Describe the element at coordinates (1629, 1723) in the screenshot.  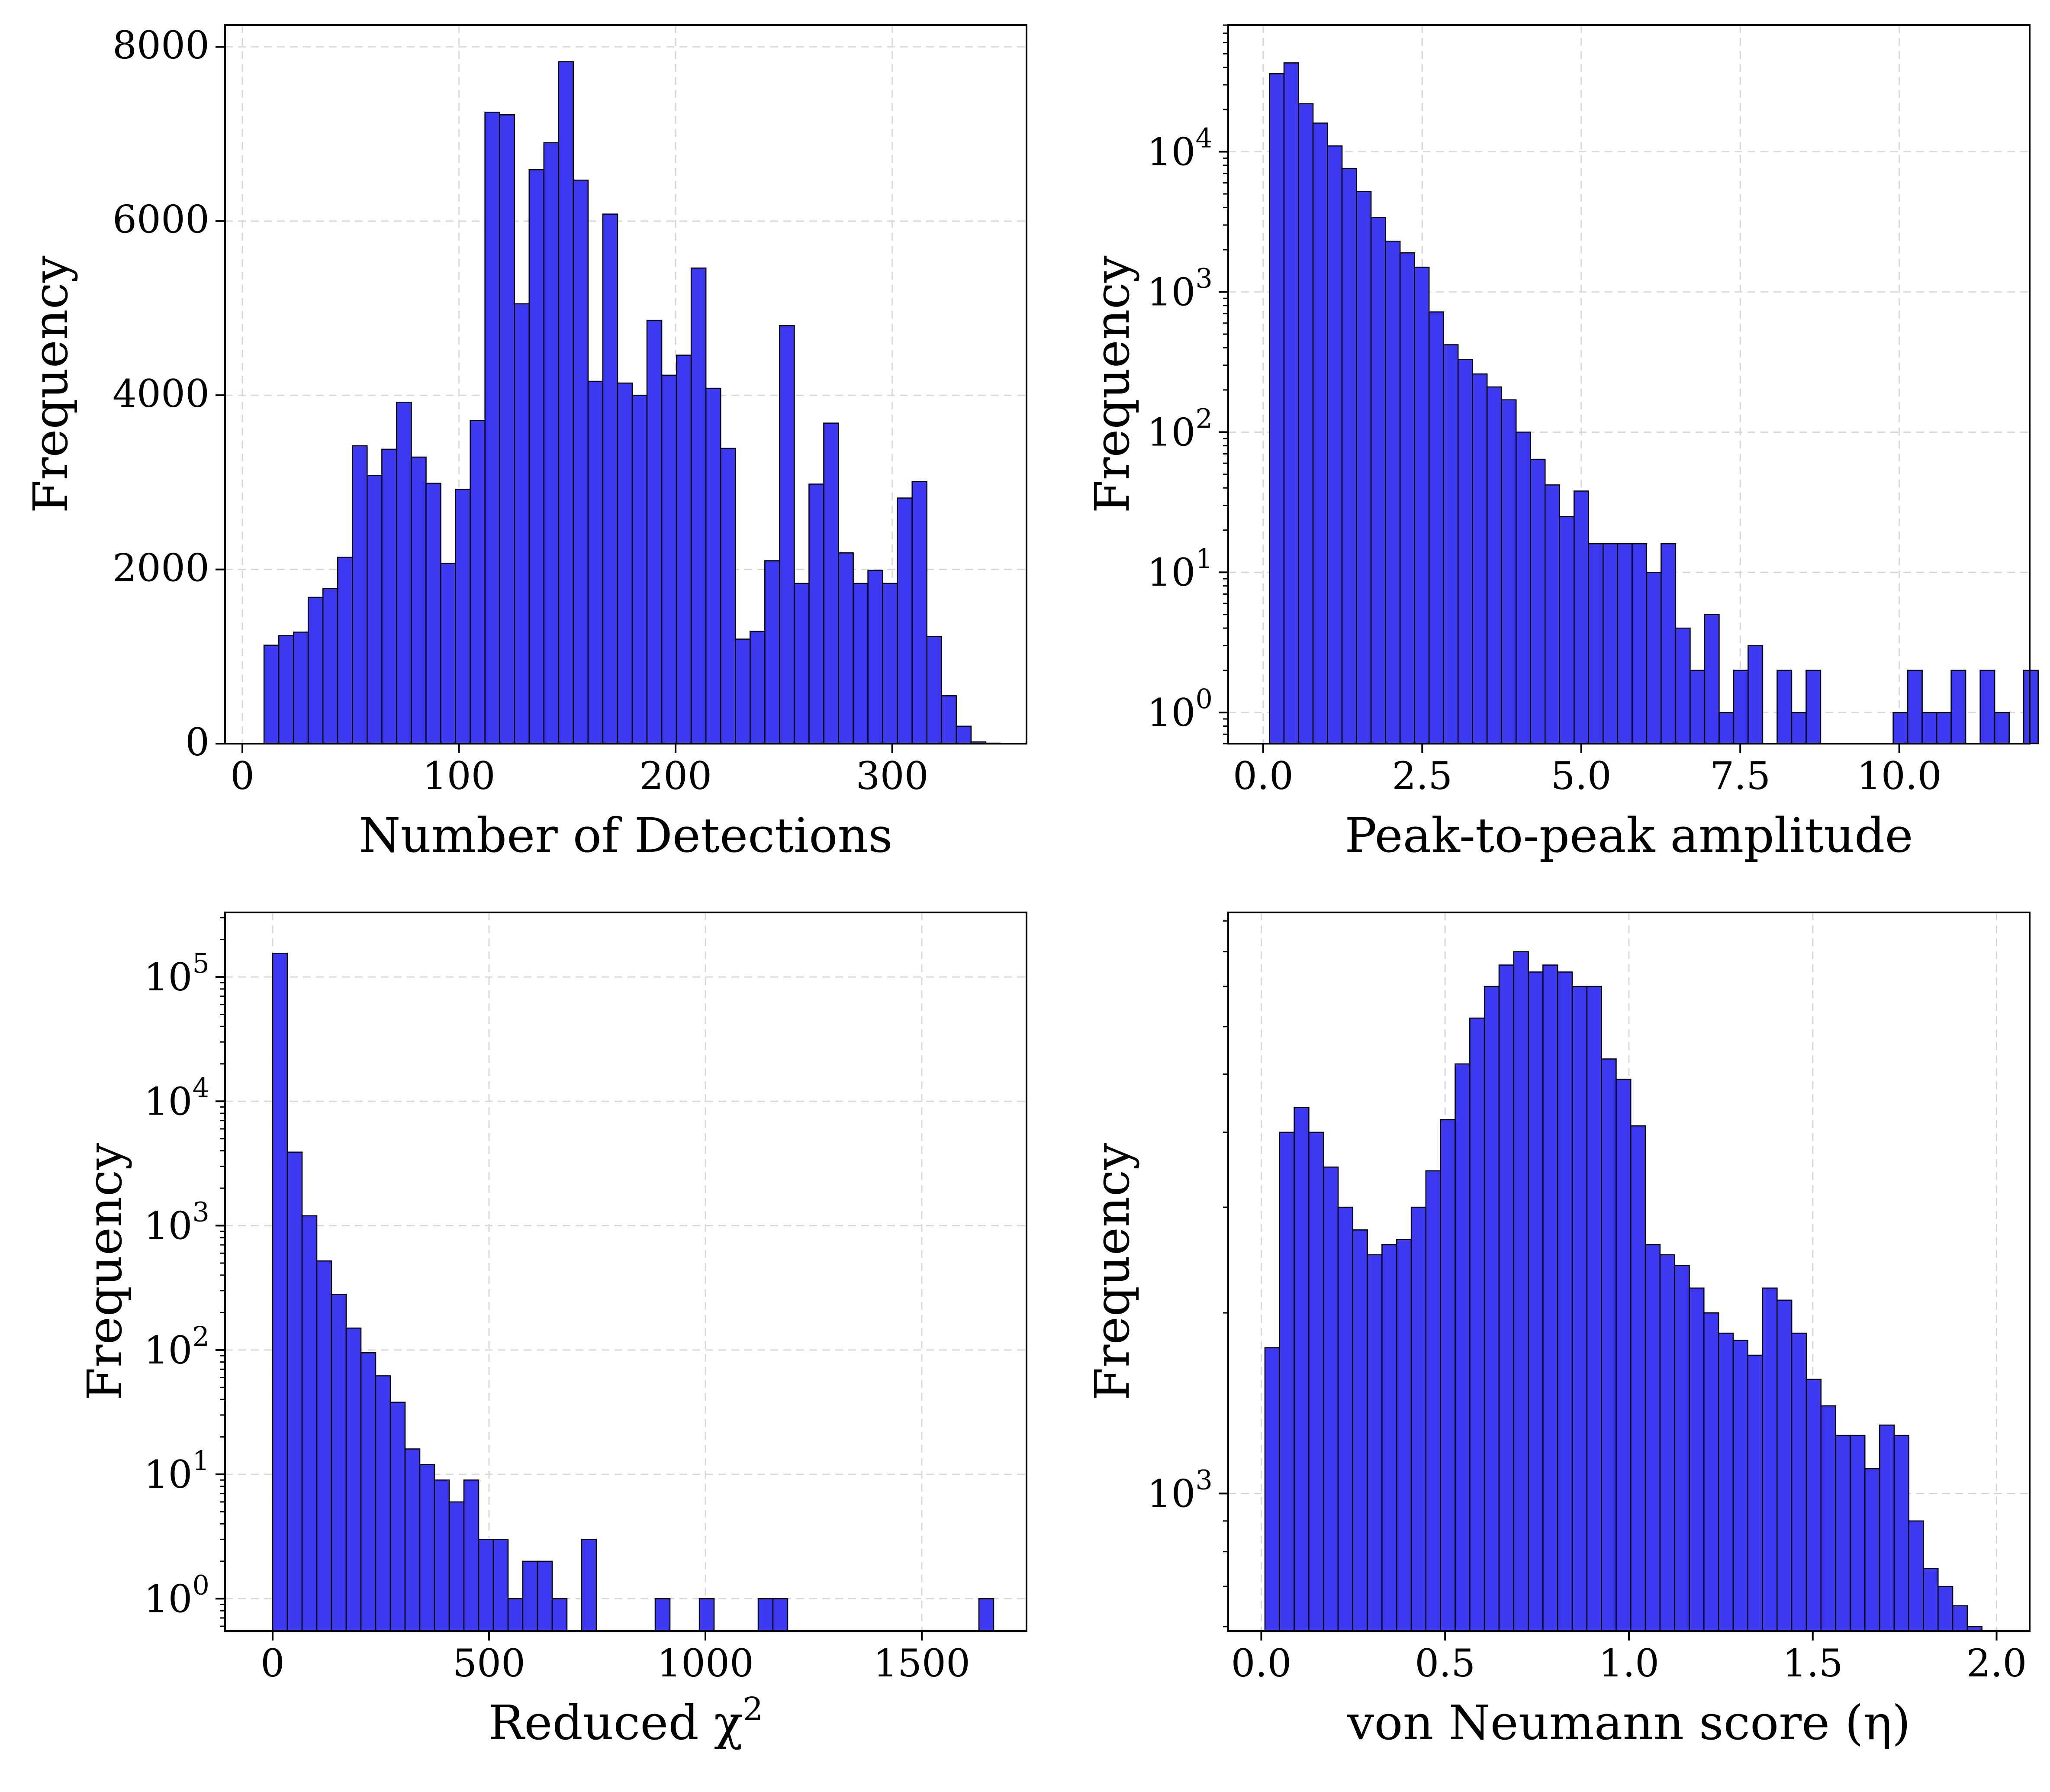
I see `x-axis-label: von Neumann score (η)` at that location.